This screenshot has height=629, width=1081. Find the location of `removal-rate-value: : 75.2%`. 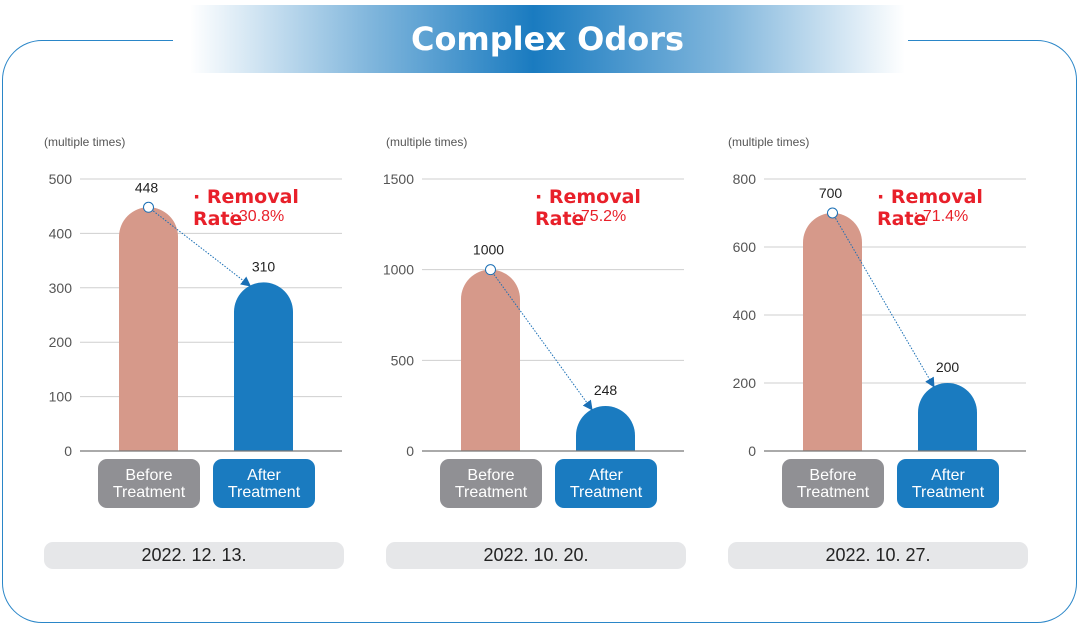

removal-rate-value: : 75.2% is located at coordinates (599, 216).